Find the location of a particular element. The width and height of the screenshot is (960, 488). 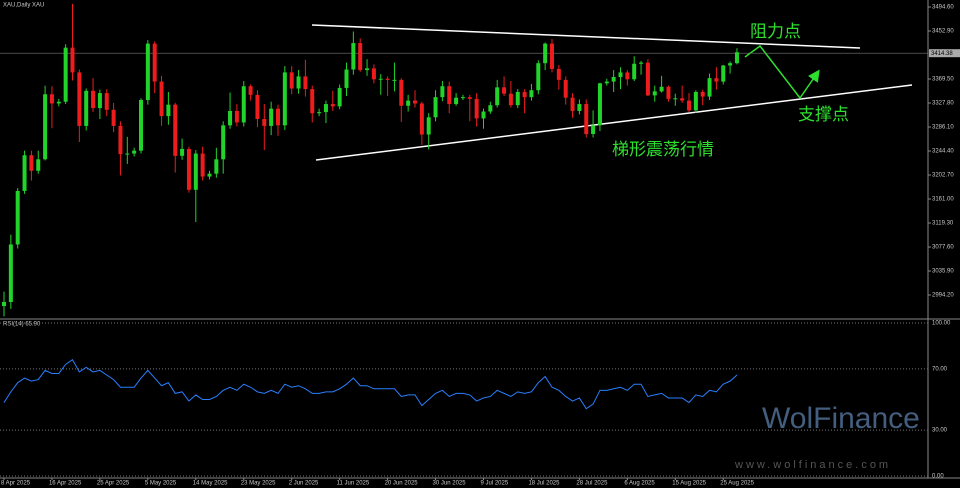

resistance-line is located at coordinates (586, 36).